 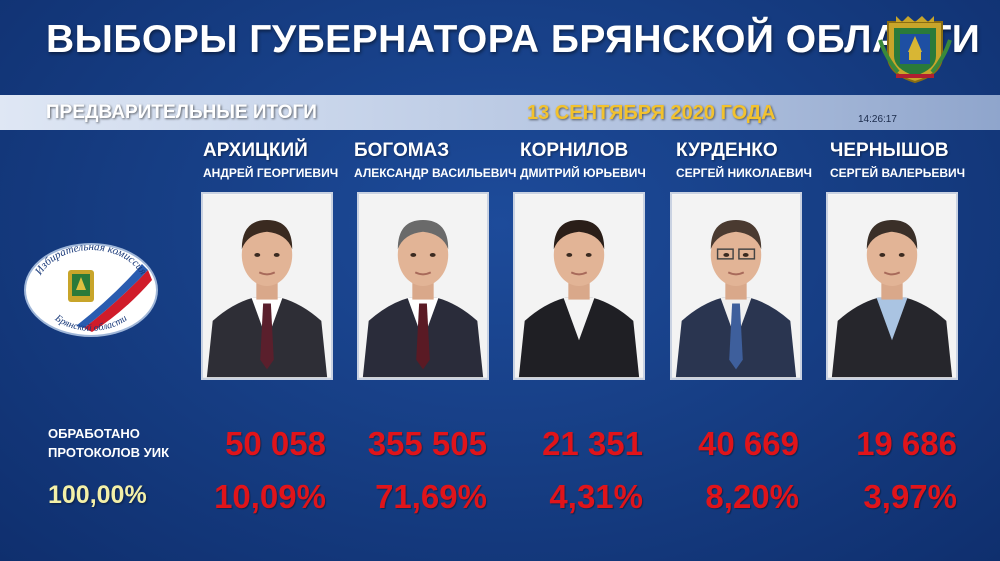 What do you see at coordinates (500, 112) in the screenshot?
I see `subtitle-band` at bounding box center [500, 112].